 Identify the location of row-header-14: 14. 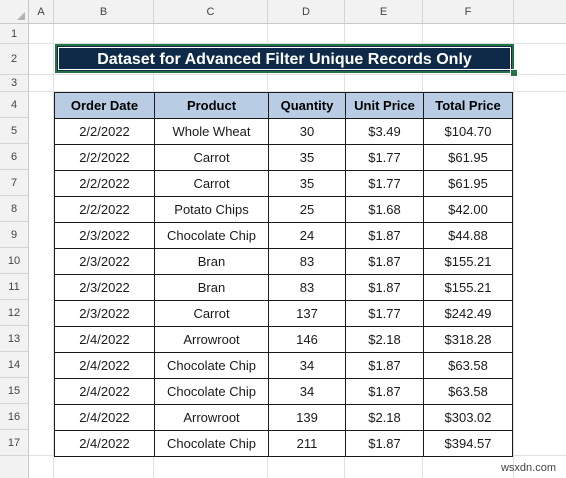
(14, 365).